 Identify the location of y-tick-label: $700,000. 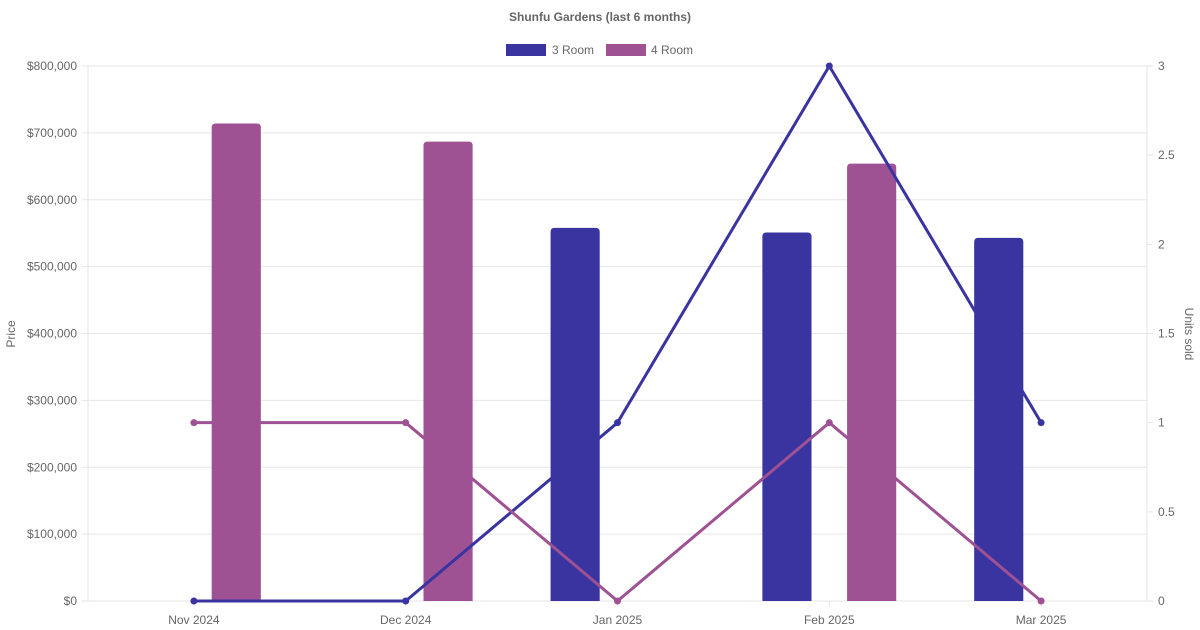
(52, 133).